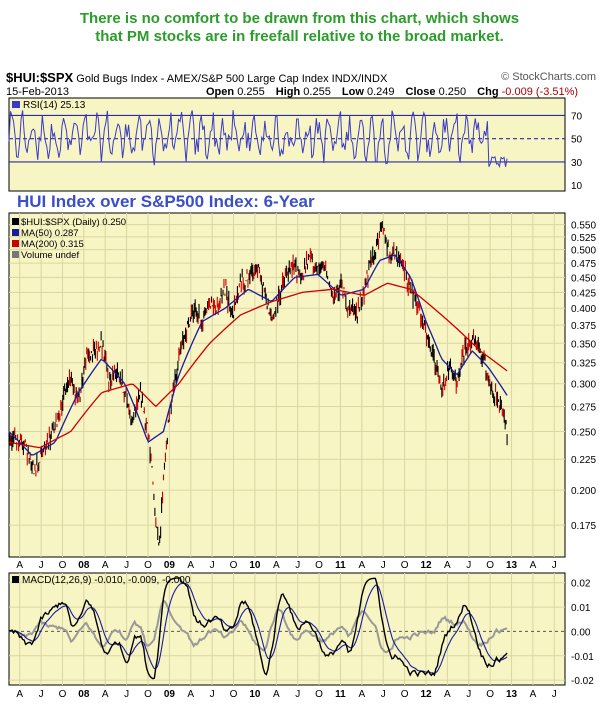  What do you see at coordinates (84, 694) in the screenshot?
I see `macd-x-label: 08` at bounding box center [84, 694].